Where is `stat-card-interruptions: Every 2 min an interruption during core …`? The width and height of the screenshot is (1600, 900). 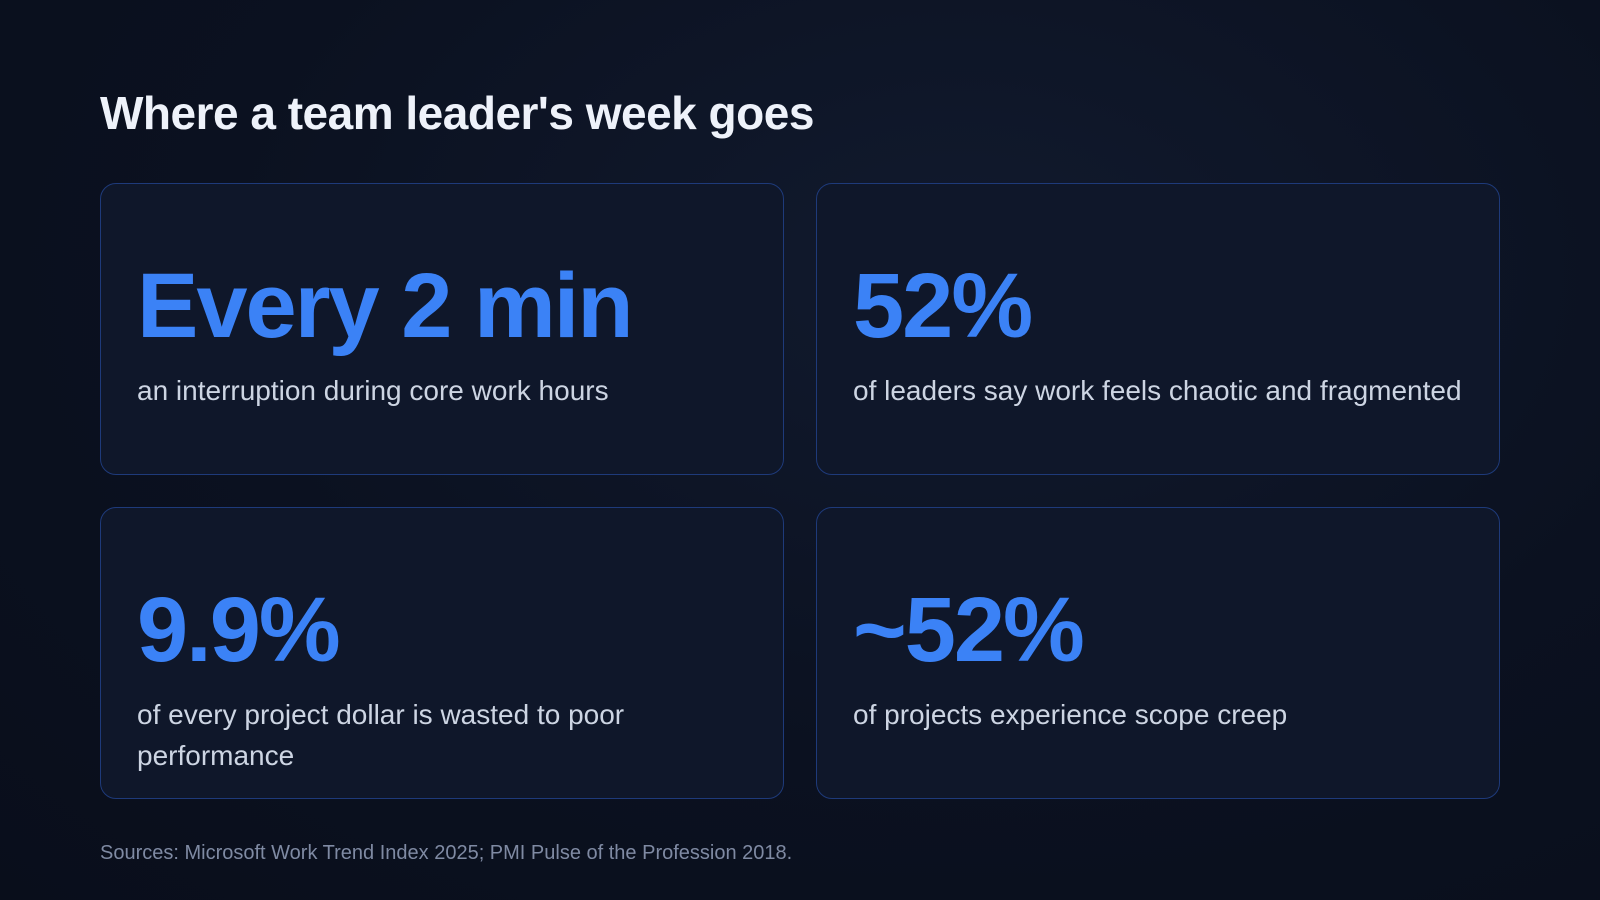 stat-card-interruptions: Every 2 min an interruption during core … is located at coordinates (442, 329).